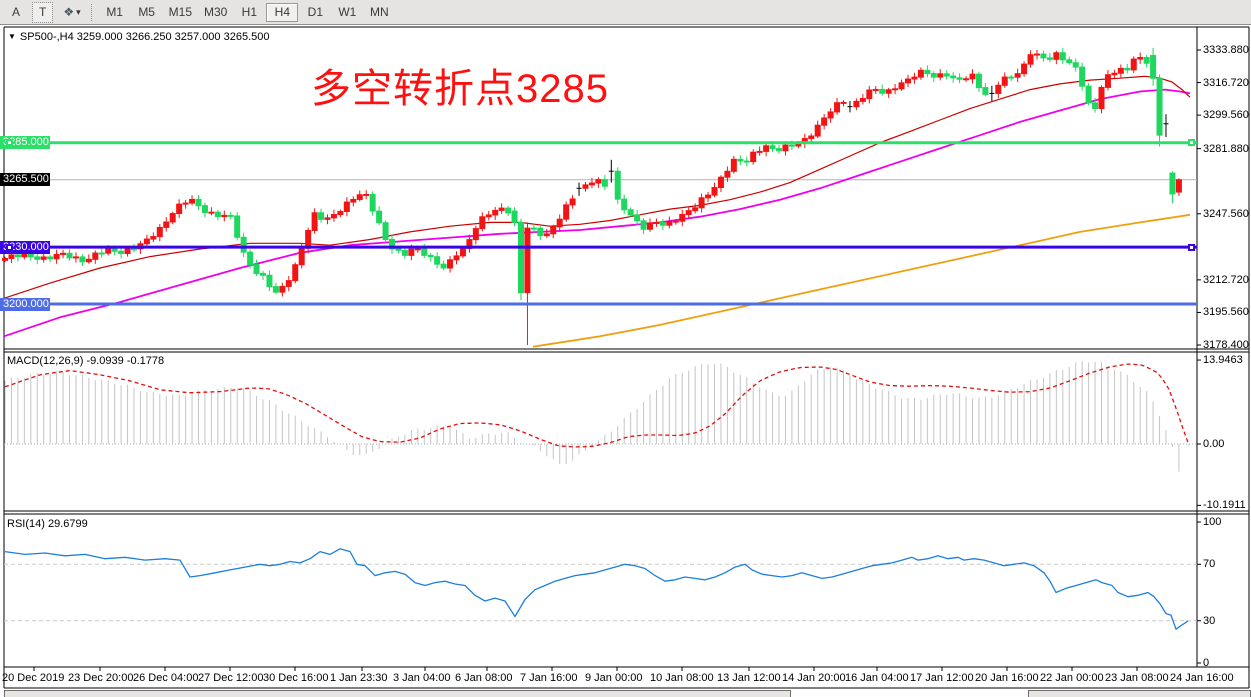 The image size is (1251, 697). I want to click on date-axis-label: 23 Dec 20:00, so click(101, 678).